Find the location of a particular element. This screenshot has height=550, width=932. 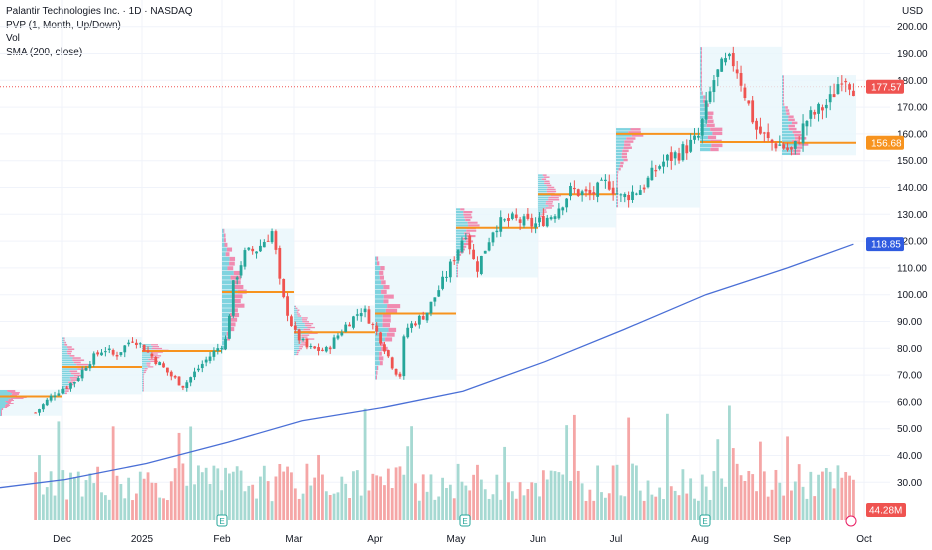

axis-tick-label: 200.00 is located at coordinates (912, 27).